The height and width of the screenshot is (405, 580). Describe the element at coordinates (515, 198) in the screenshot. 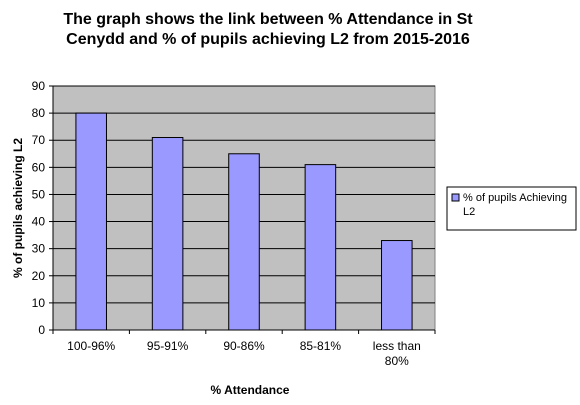

I see `legend-label-line-1: % of pupils Achieving` at that location.